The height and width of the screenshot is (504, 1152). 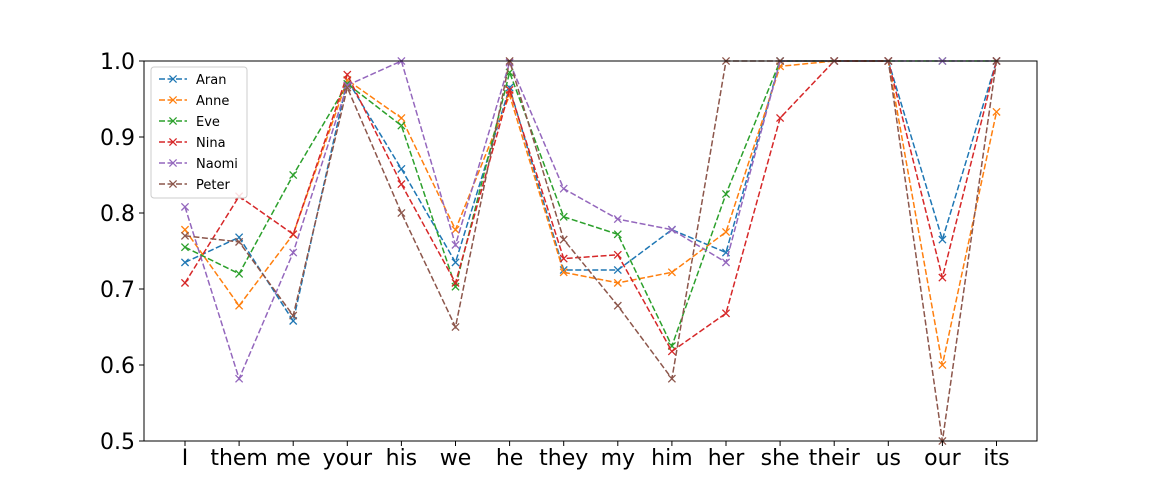 I want to click on x-tick-label: he, so click(x=509, y=458).